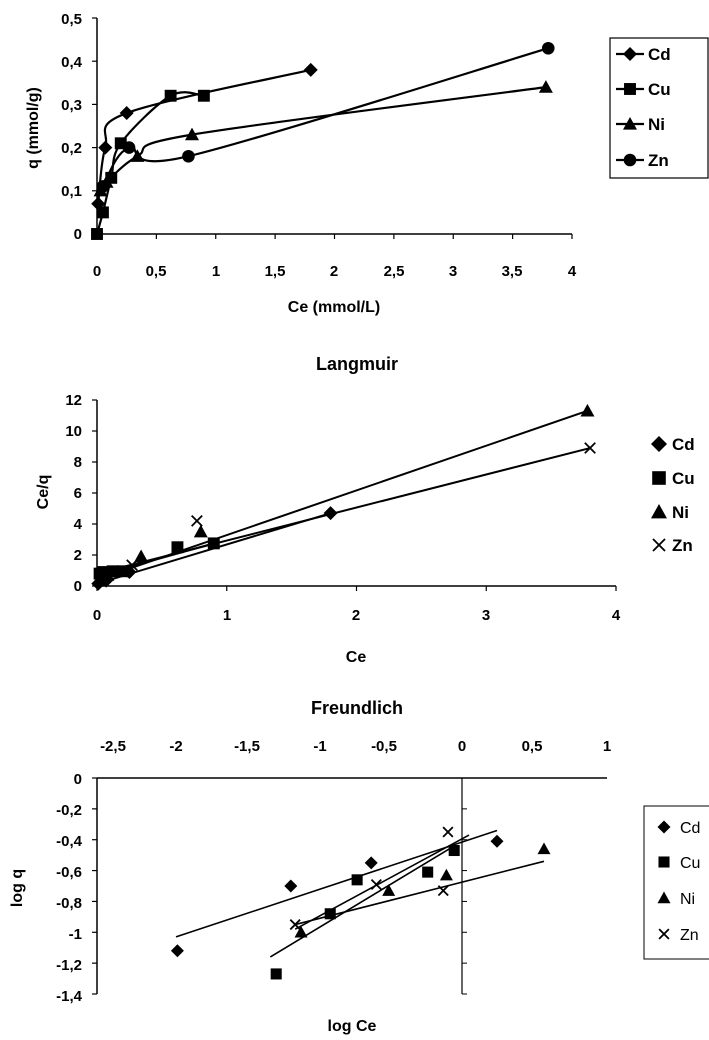 The image size is (709, 1040). I want to click on y-tick-label: 0,1, so click(71, 191).